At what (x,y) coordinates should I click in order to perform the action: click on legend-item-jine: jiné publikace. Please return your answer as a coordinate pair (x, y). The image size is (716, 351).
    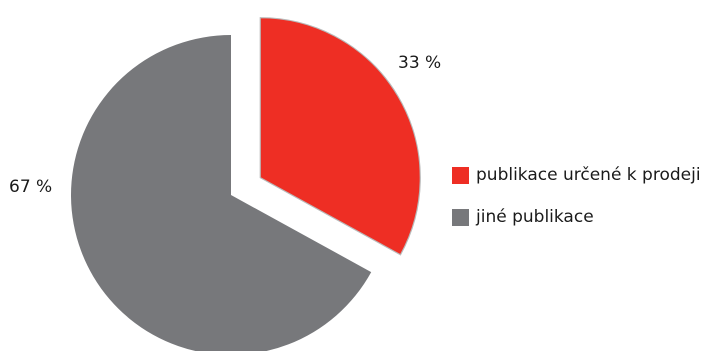
    Looking at the image, I should click on (576, 217).